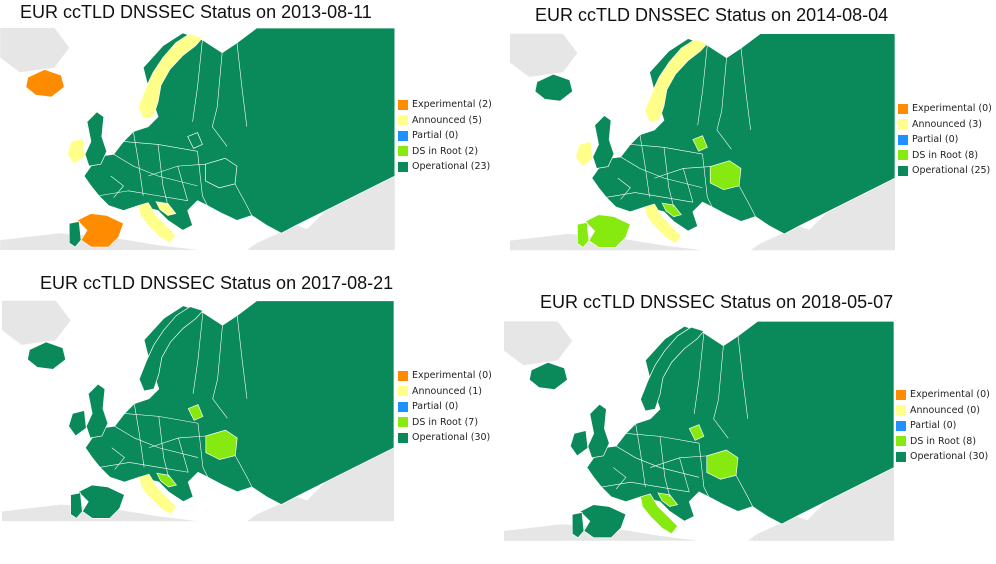 This screenshot has height=564, width=996. What do you see at coordinates (217, 283) in the screenshot?
I see `map-title: EUR ccTLD DNSSEC Status on 2017-08-21` at bounding box center [217, 283].